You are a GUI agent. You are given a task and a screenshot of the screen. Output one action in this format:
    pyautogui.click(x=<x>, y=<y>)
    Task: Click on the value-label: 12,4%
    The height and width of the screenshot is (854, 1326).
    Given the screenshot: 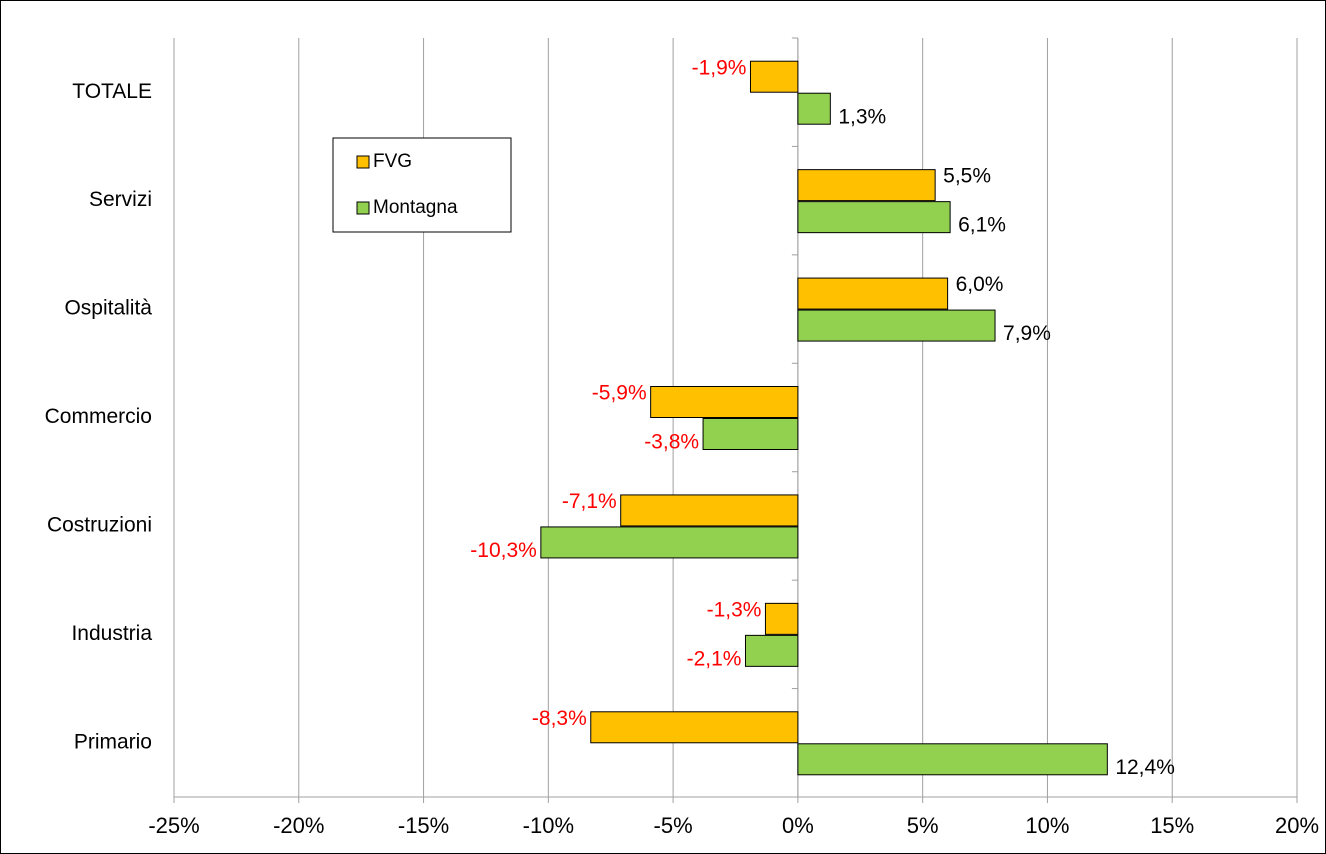 What is the action you would take?
    pyautogui.click(x=1145, y=767)
    